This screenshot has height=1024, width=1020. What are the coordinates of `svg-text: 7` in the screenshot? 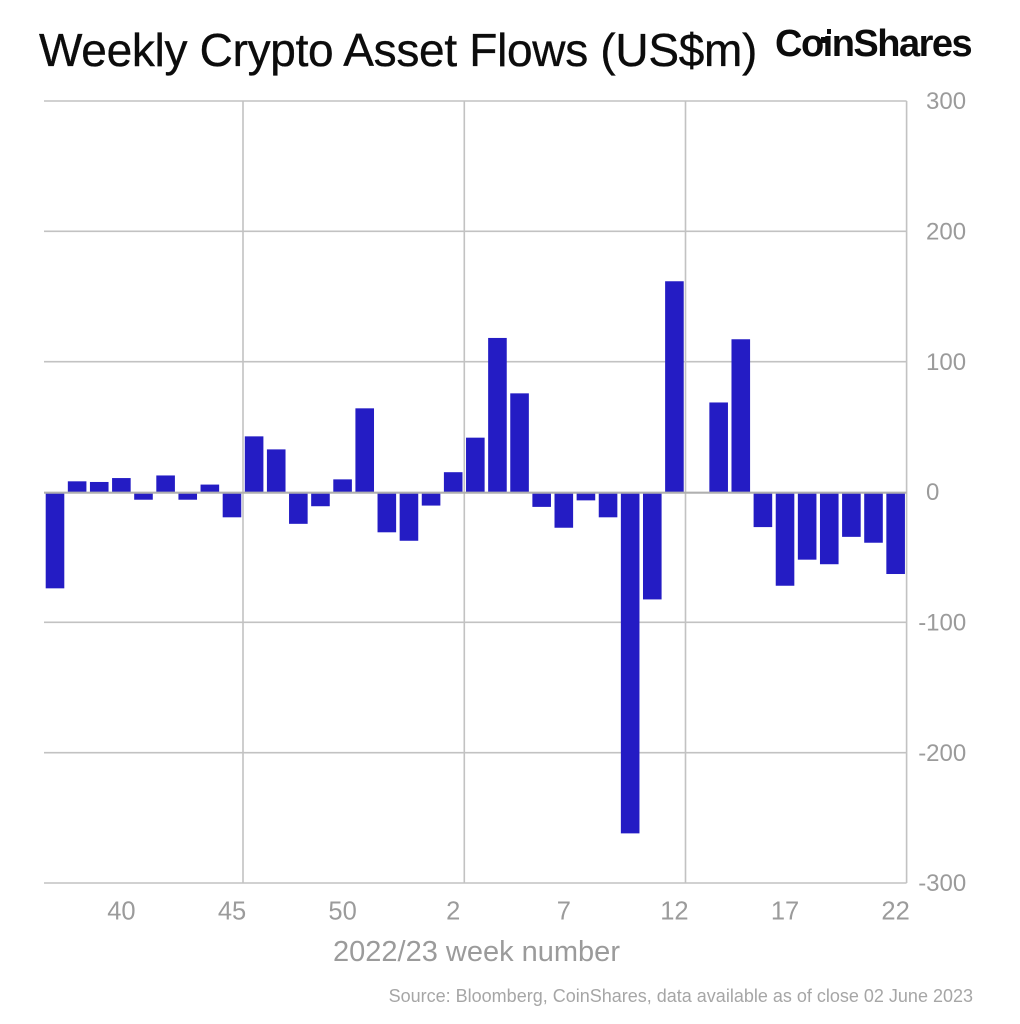 It's located at (564, 911).